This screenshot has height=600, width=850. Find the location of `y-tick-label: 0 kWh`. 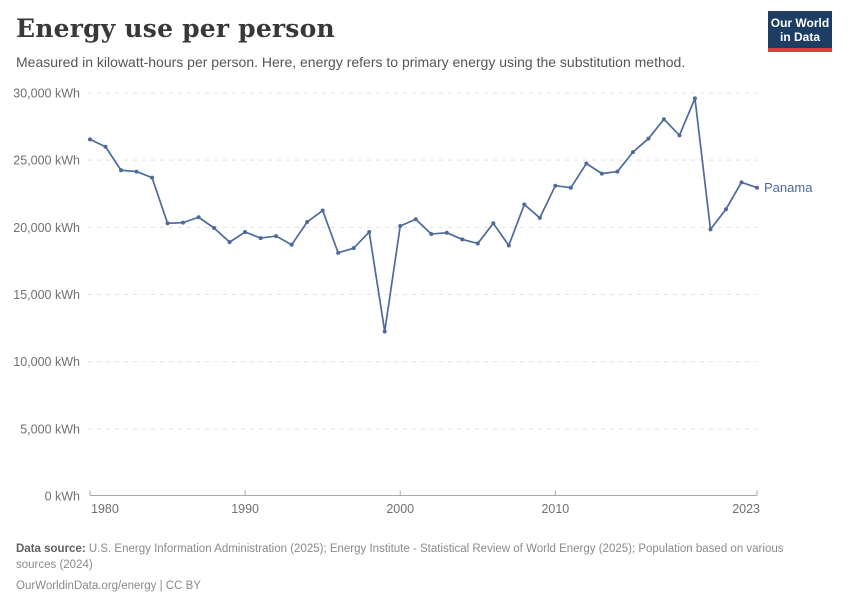

y-tick-label: 0 kWh is located at coordinates (62, 497).